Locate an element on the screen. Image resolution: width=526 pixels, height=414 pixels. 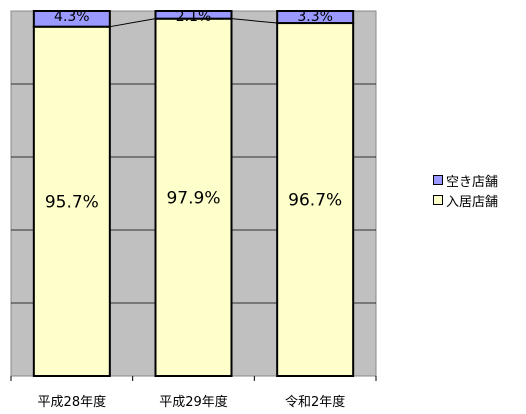
legend-swatch-vacant is located at coordinates (438, 180).